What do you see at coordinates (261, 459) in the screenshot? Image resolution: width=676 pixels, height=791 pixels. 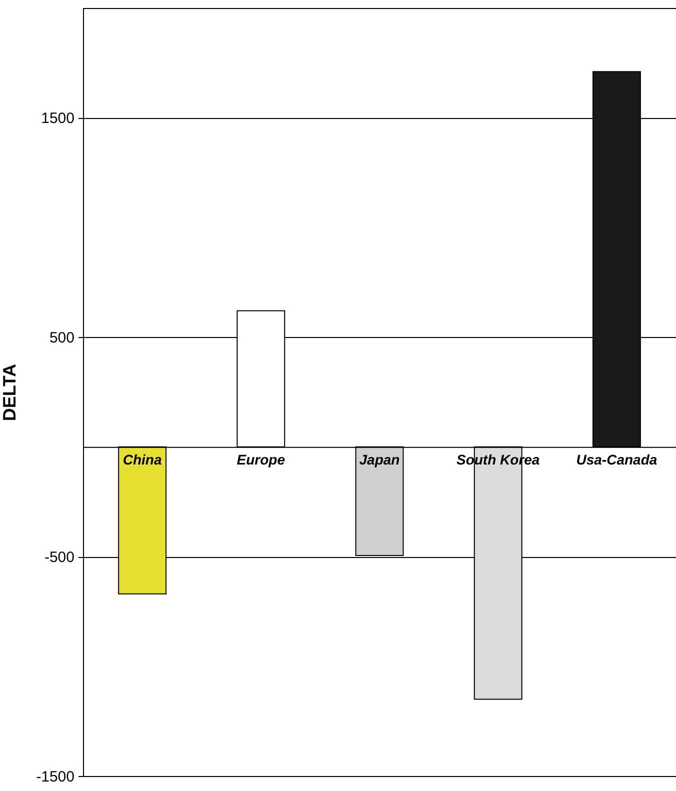 I see `x-tick-label: Europe` at bounding box center [261, 459].